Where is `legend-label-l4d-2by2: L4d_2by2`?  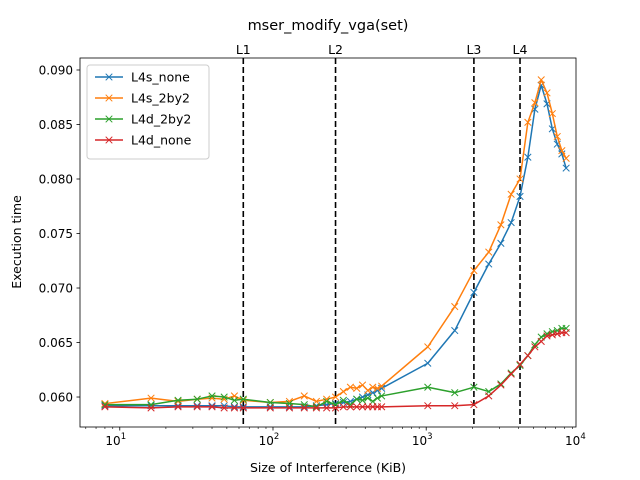 legend-label-l4d-2by2: L4d_2by2 is located at coordinates (161, 119).